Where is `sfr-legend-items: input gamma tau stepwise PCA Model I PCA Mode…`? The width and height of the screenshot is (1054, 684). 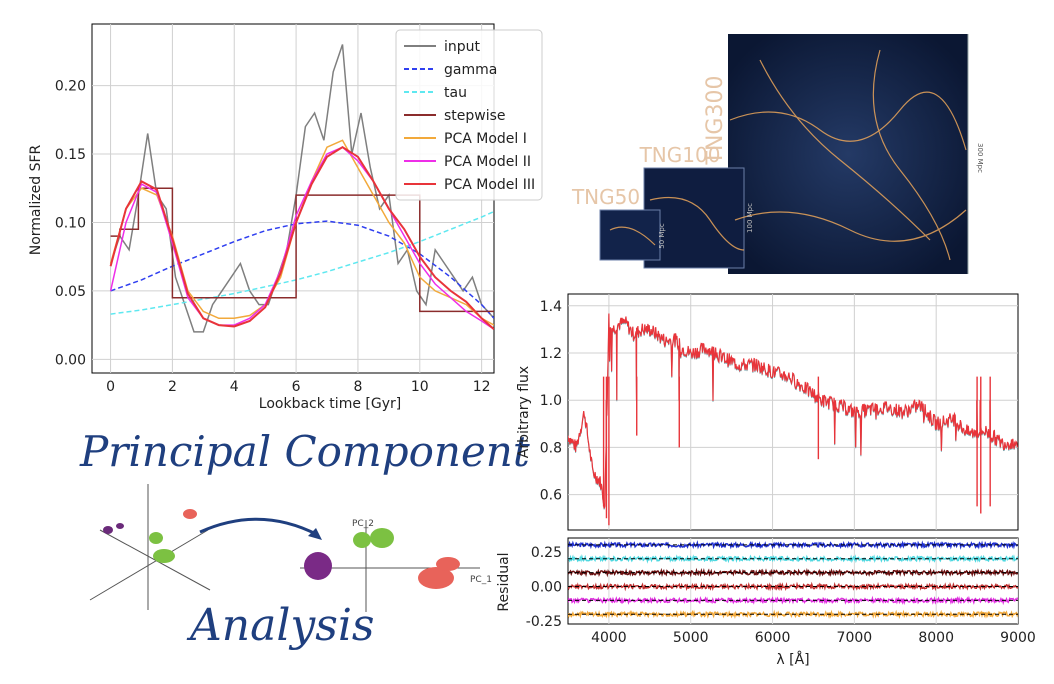
sfr-legend-items: input gamma tau stepwise PCA Model I PCA Mode… is located at coordinates (469, 116).